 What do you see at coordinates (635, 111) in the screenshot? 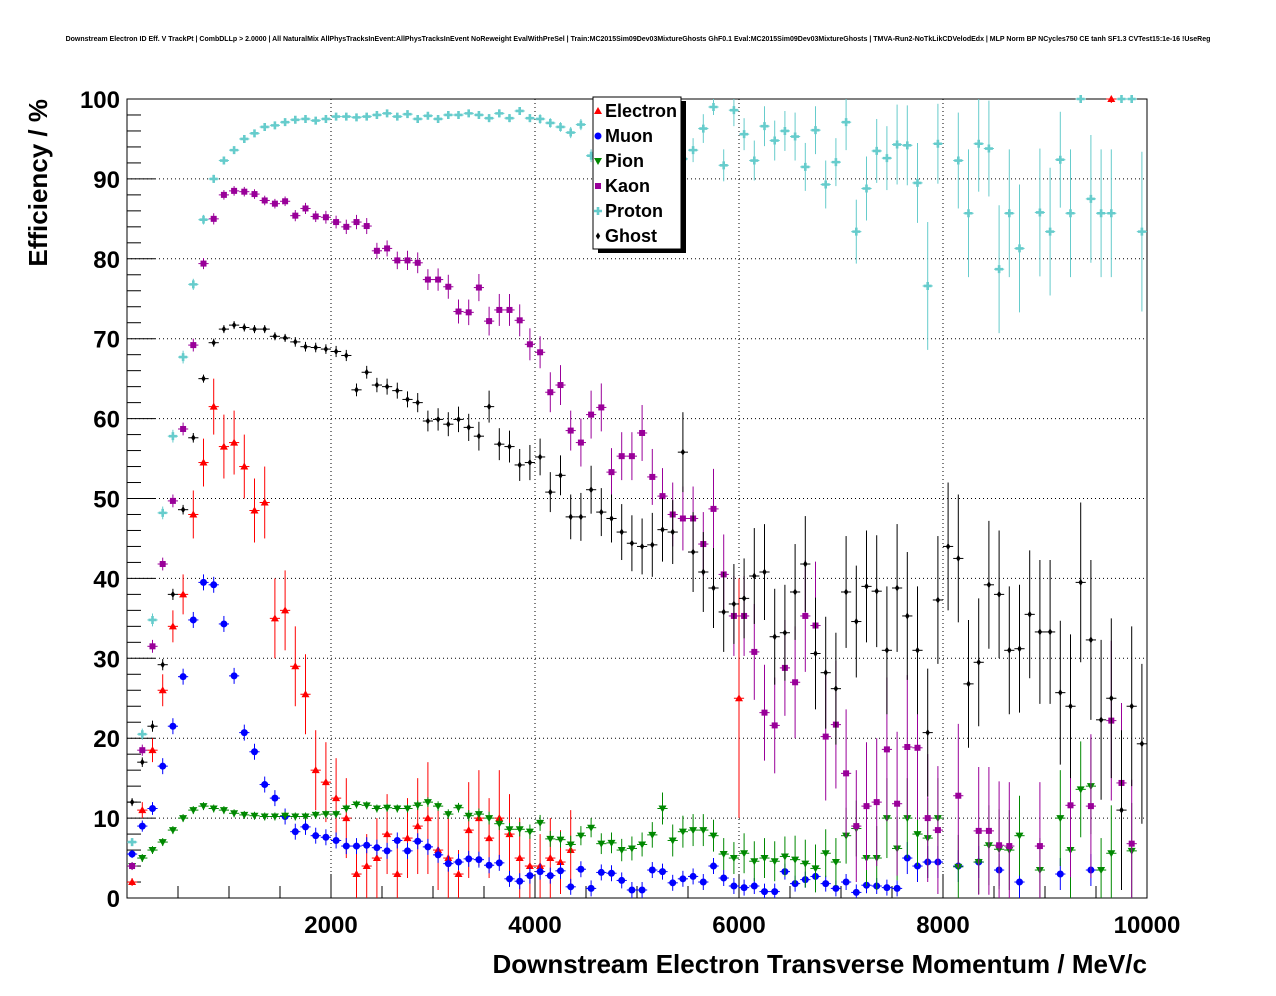
I see `legend-item-electron: Electron` at bounding box center [635, 111].